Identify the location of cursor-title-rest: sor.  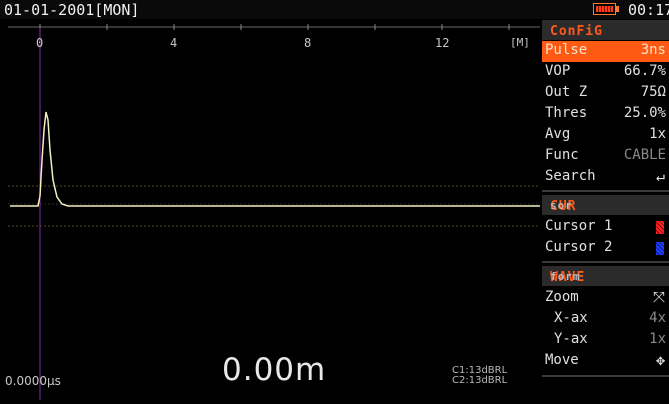
(561, 205).